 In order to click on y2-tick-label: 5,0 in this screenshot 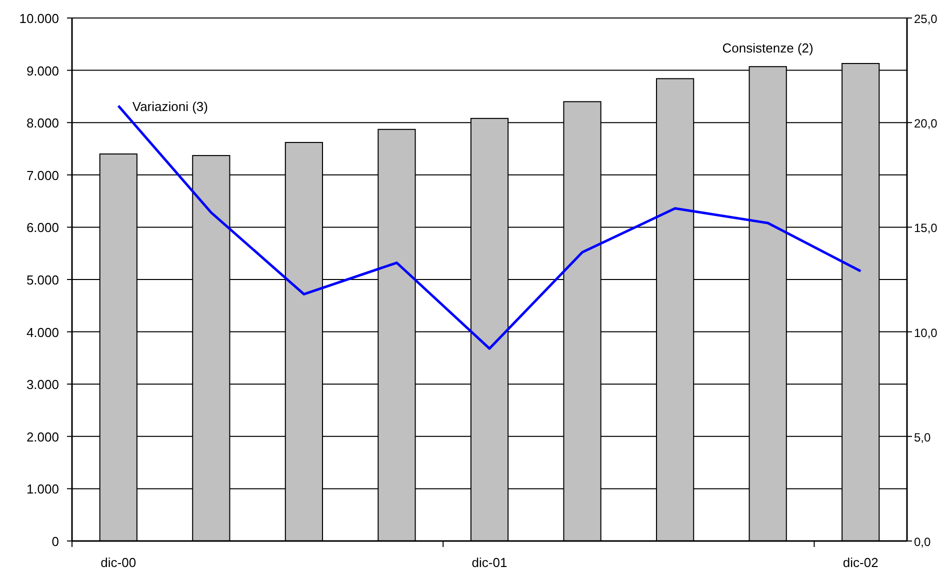, I will do `click(923, 437)`.